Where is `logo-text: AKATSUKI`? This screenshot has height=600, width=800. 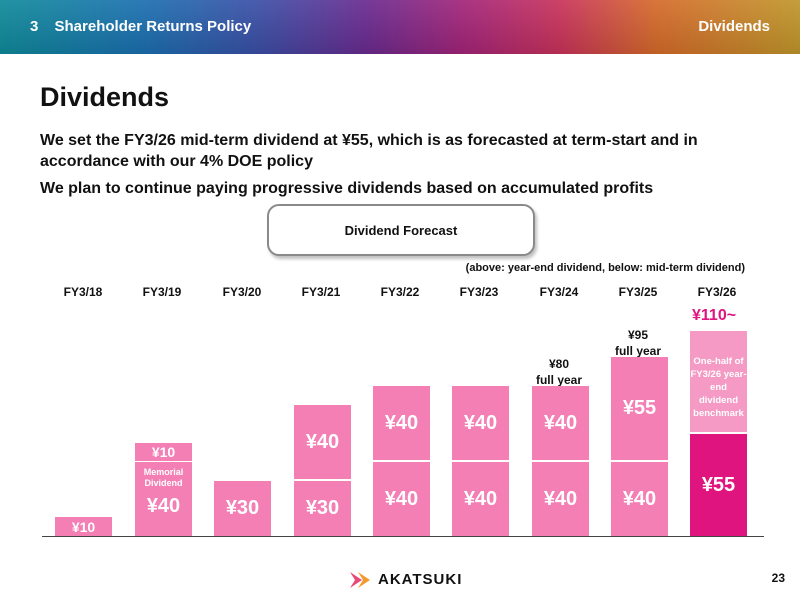
logo-text: AKATSUKI is located at coordinates (420, 579).